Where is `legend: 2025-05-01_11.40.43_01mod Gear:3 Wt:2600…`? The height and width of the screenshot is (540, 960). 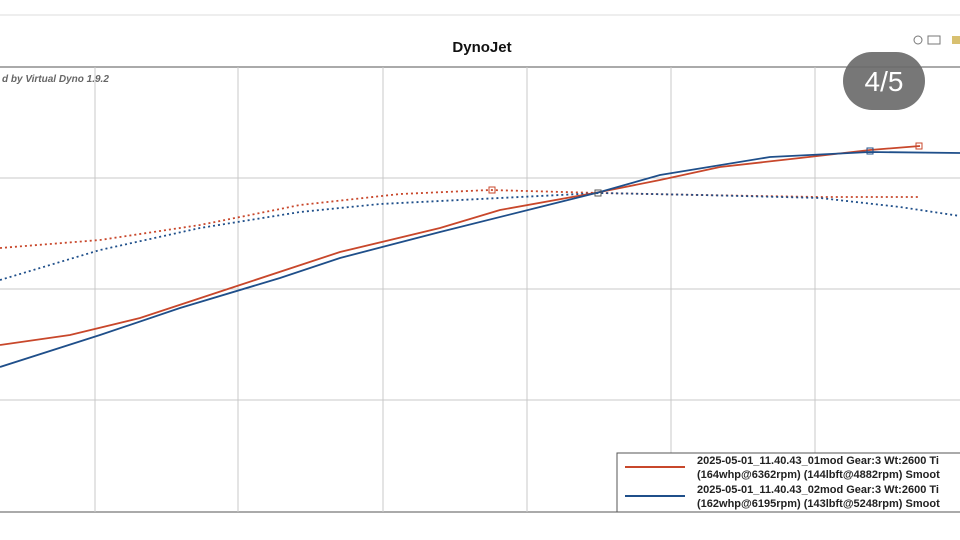
legend: 2025-05-01_11.40.43_01mod Gear:3 Wt:2600… is located at coordinates (788, 482).